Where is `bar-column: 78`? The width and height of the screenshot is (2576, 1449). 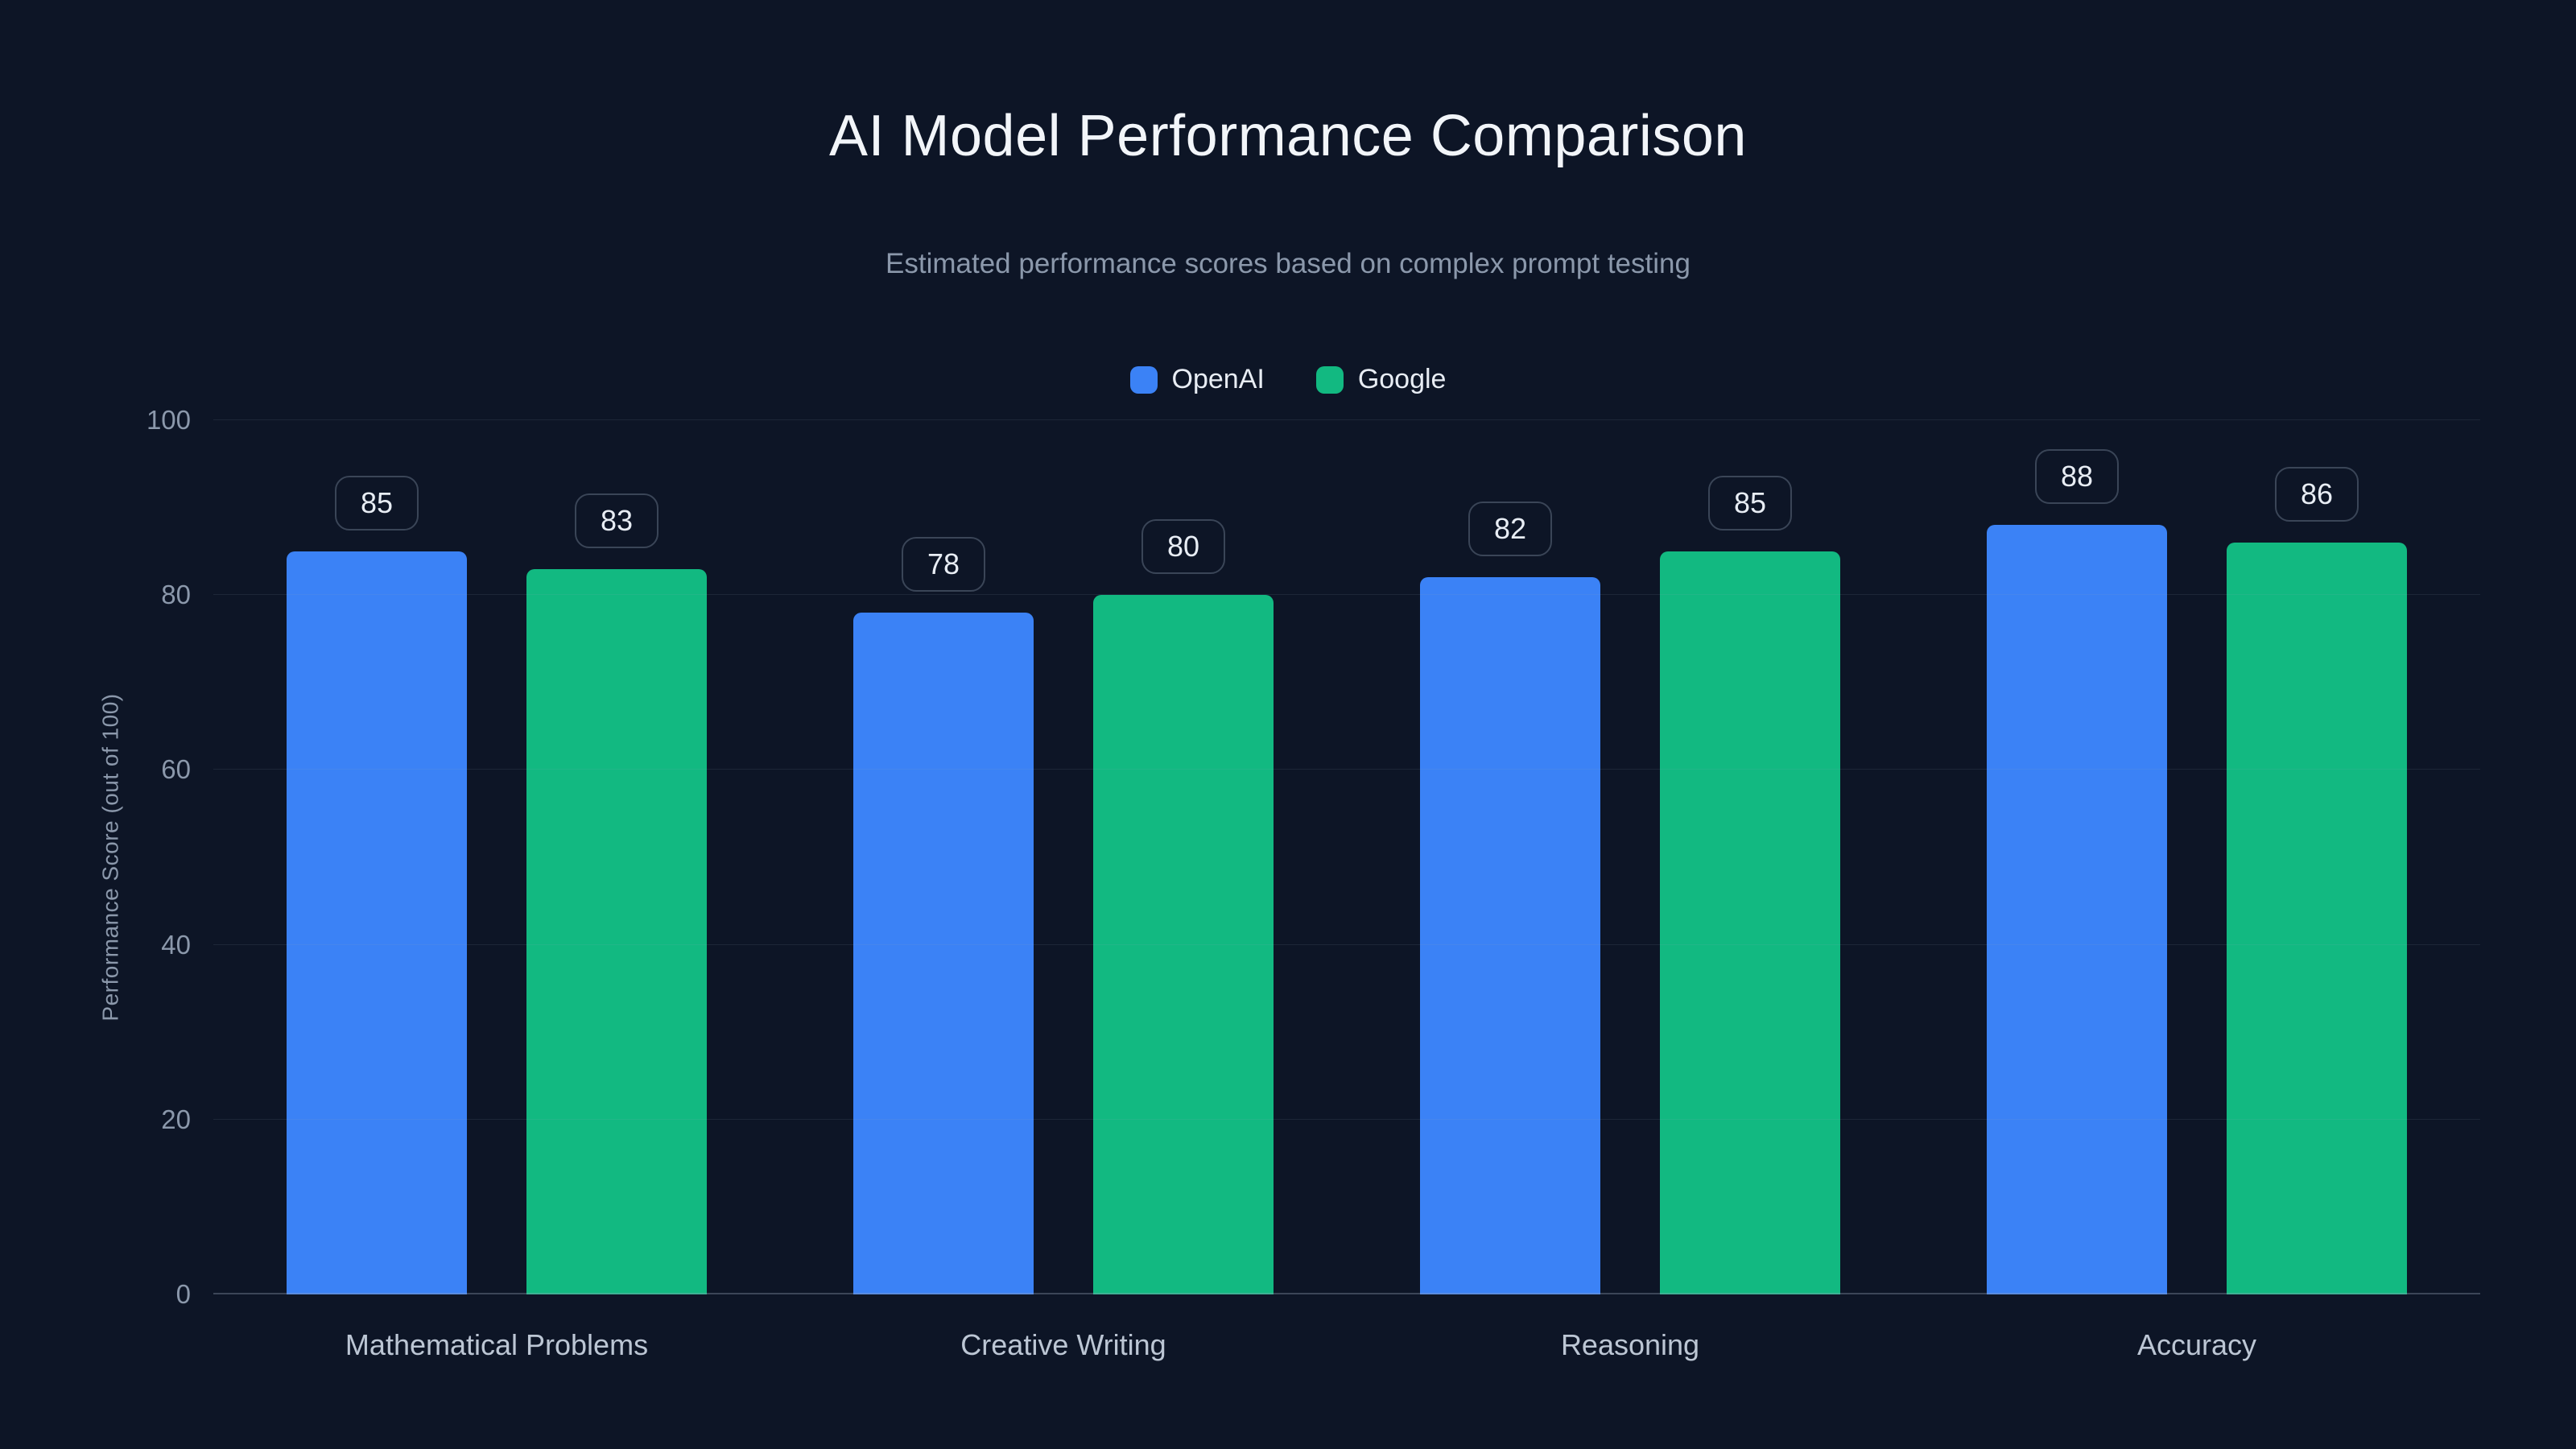 bar-column: 78 is located at coordinates (943, 857).